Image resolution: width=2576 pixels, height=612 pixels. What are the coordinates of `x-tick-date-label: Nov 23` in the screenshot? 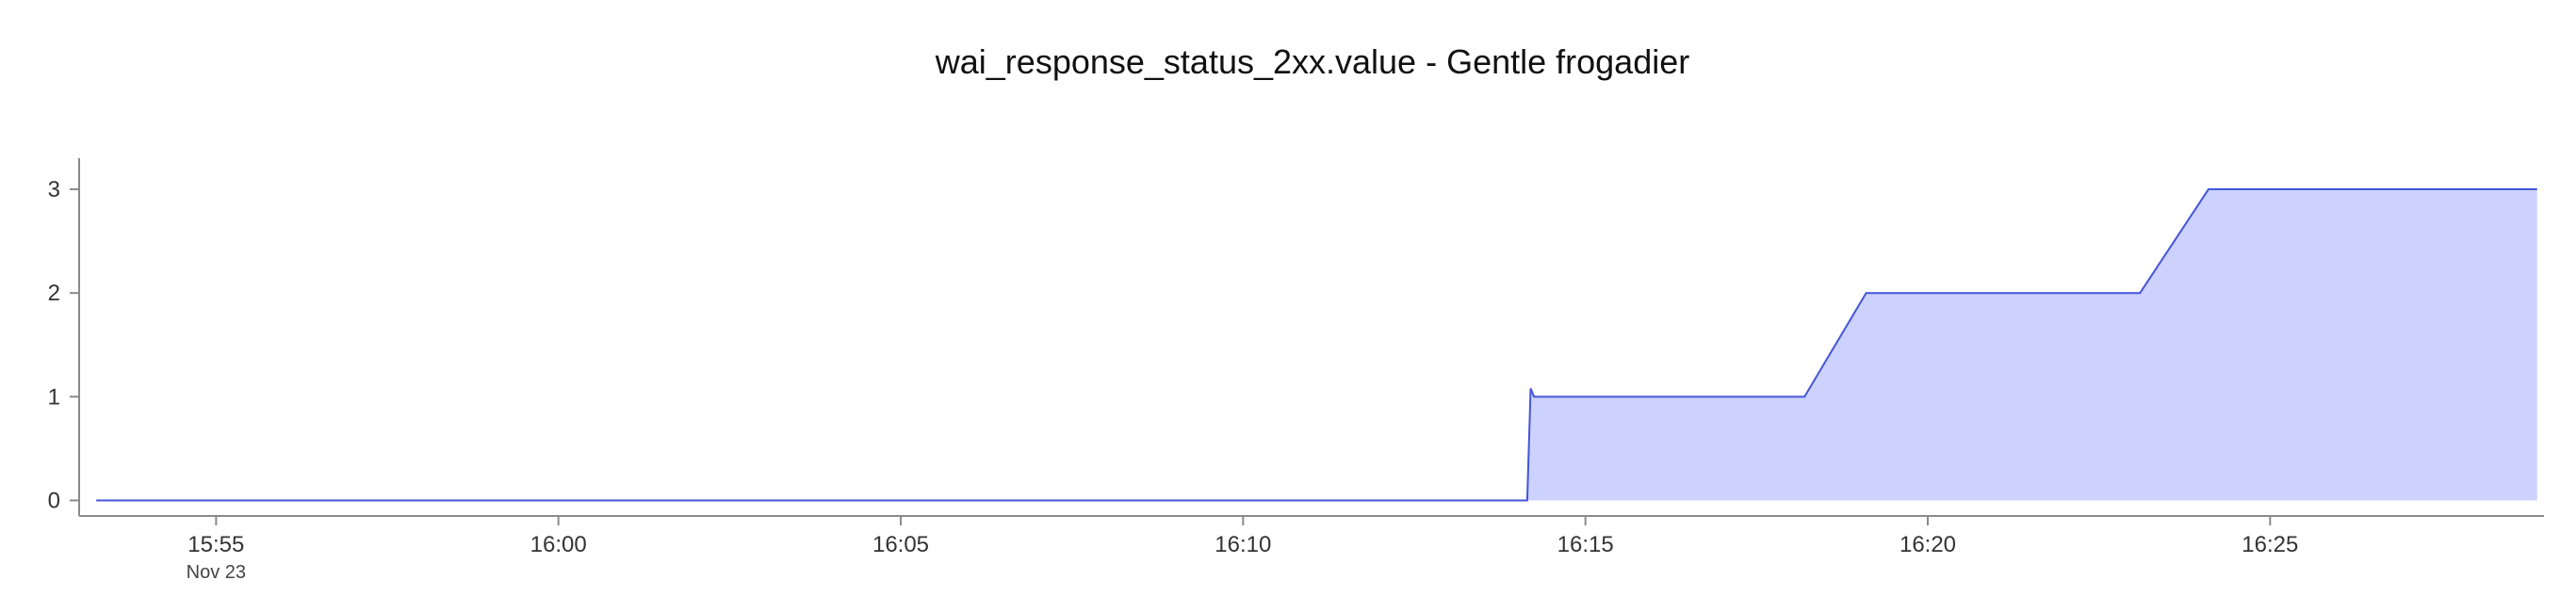 It's located at (216, 572).